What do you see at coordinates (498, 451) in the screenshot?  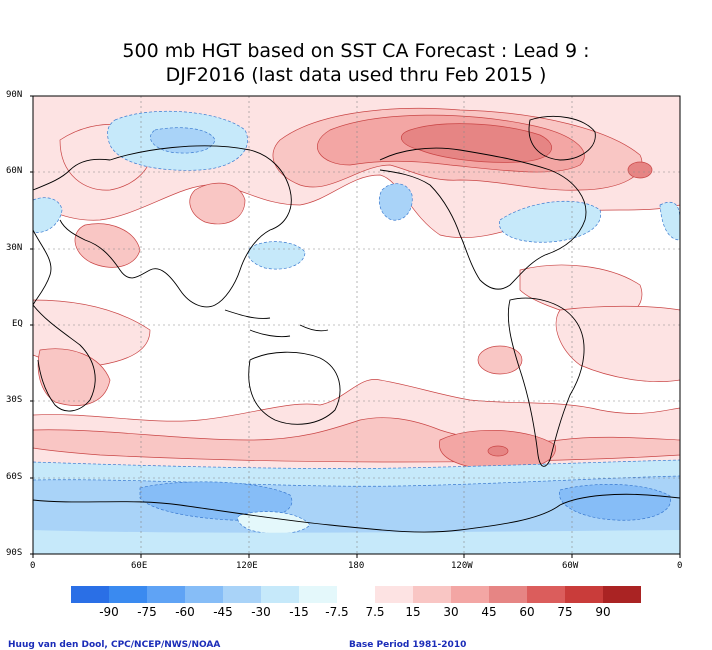 I see `south-pacific-peak` at bounding box center [498, 451].